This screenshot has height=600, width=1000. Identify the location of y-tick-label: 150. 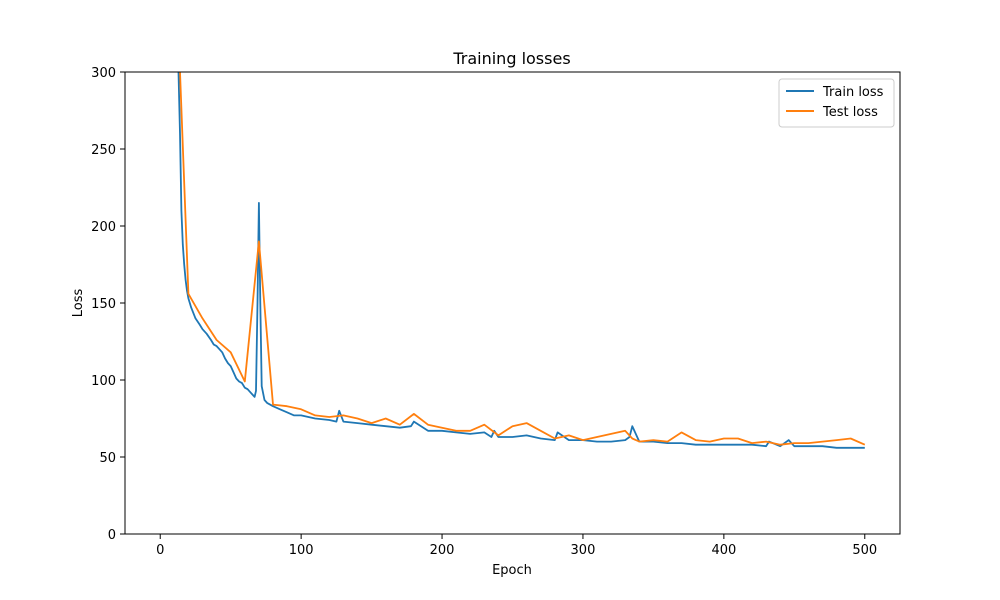
(103, 304).